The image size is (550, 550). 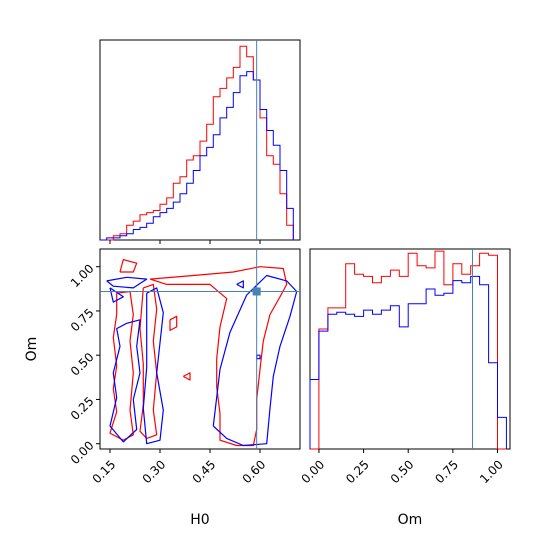 I want to click on contour-y-ticks: 0.00 0.25 0.50 0.75 1.00, so click(x=84, y=364).